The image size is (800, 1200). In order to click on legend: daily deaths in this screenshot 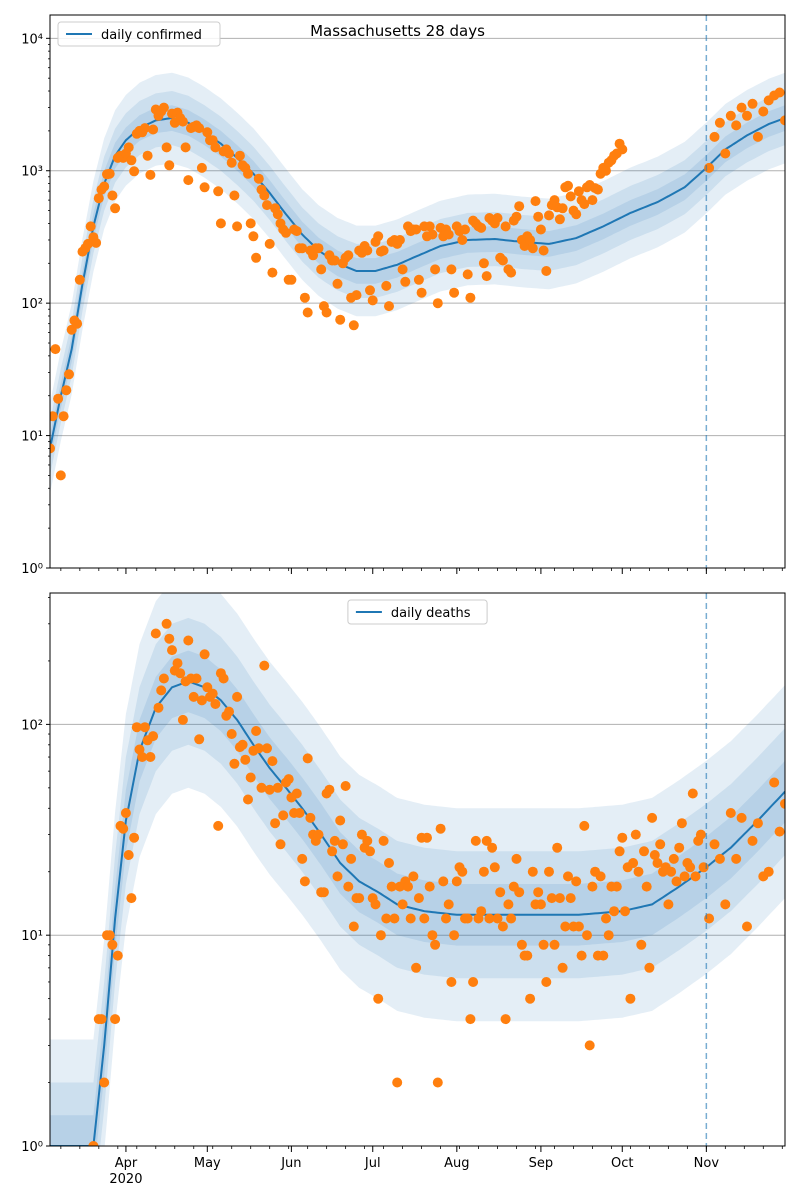, I will do `click(417, 612)`.